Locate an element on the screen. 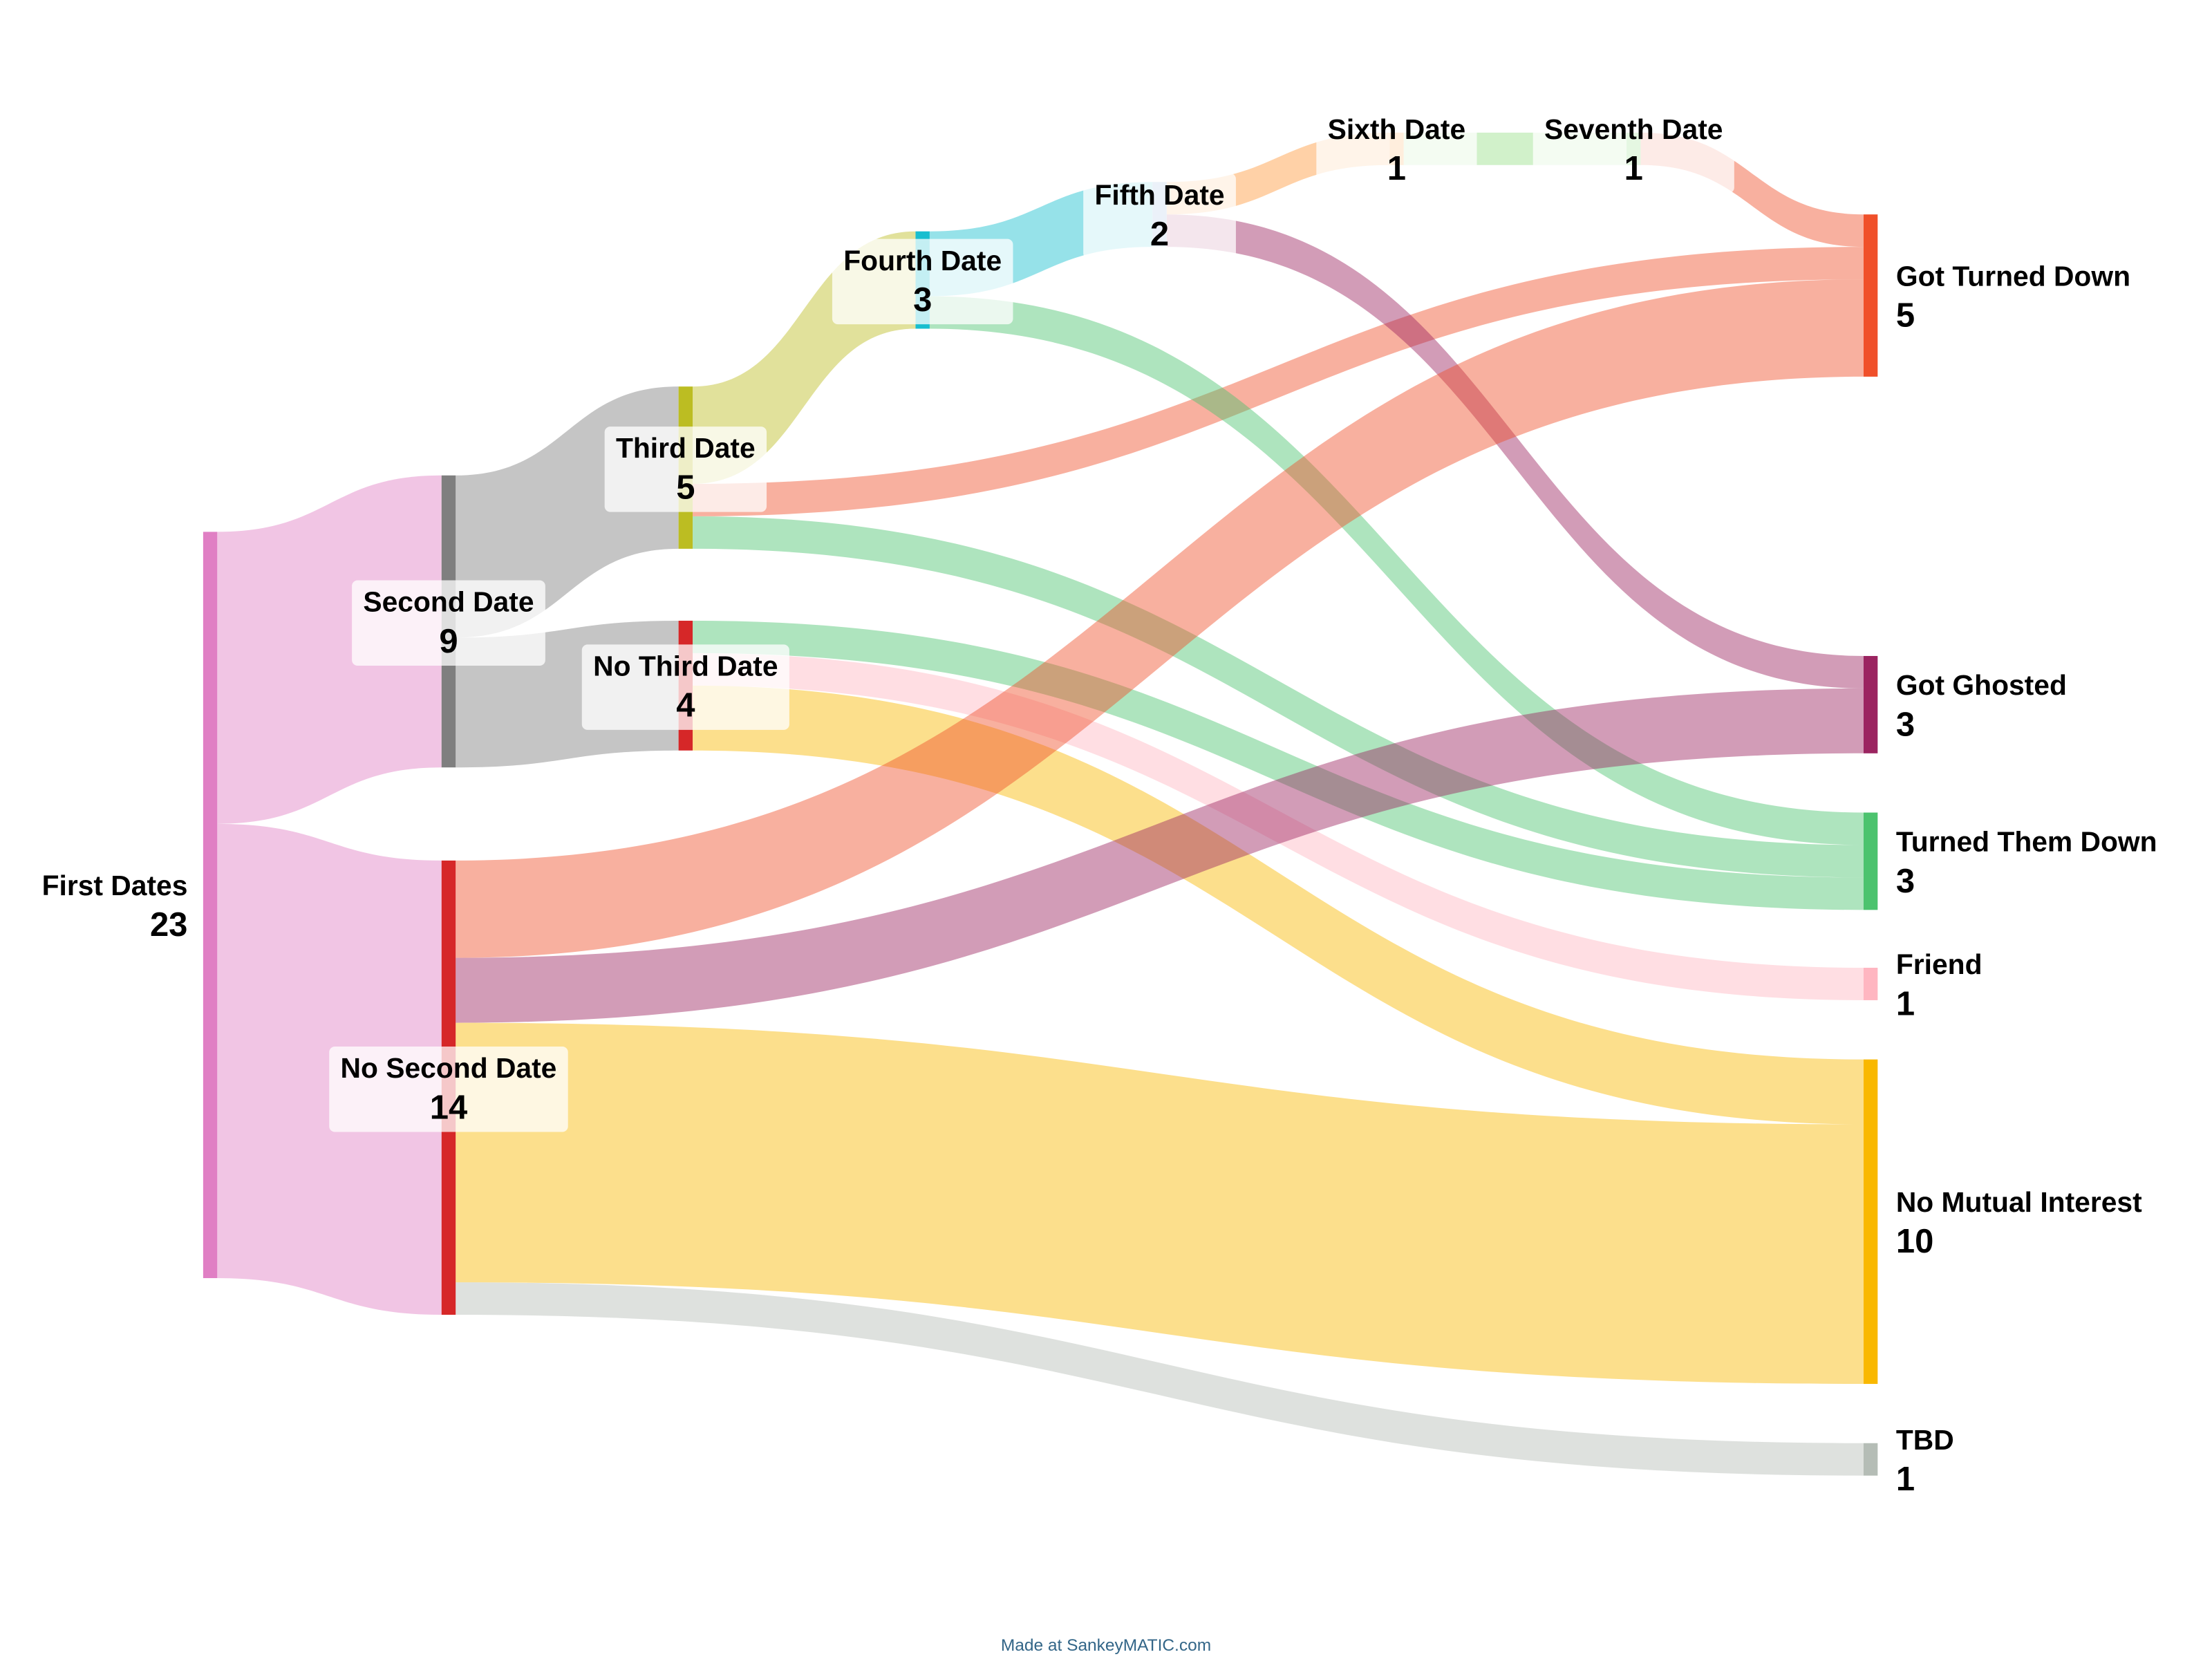 The height and width of the screenshot is (1659, 2212). node-label: Fifth Date 2 is located at coordinates (1159, 216).